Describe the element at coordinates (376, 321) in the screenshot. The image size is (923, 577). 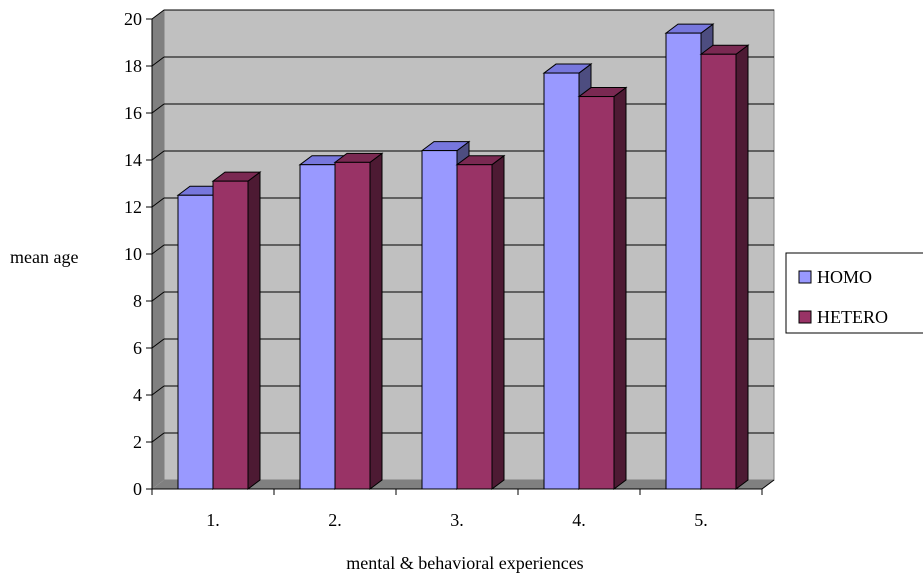
I see `bar-hetero-2-side` at that location.